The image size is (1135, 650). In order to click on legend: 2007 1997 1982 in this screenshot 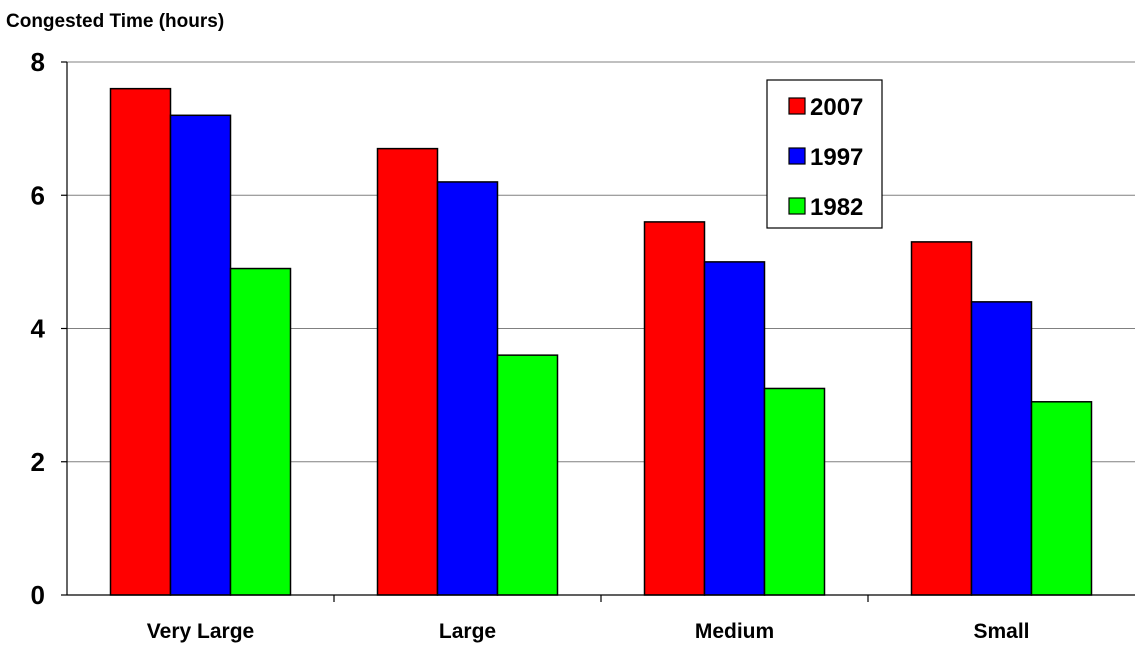, I will do `click(824, 154)`.